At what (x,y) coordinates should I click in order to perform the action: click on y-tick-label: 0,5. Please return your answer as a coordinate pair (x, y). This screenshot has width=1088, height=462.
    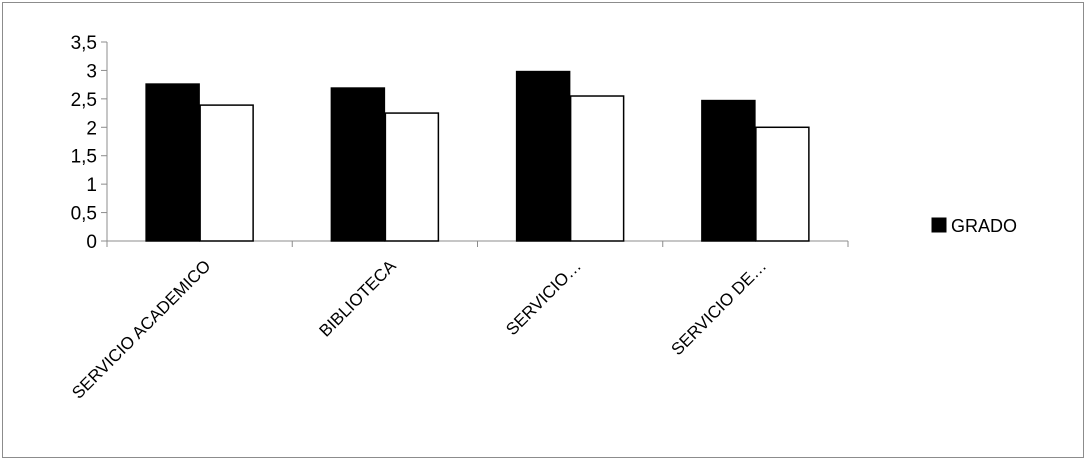
    Looking at the image, I should click on (84, 214).